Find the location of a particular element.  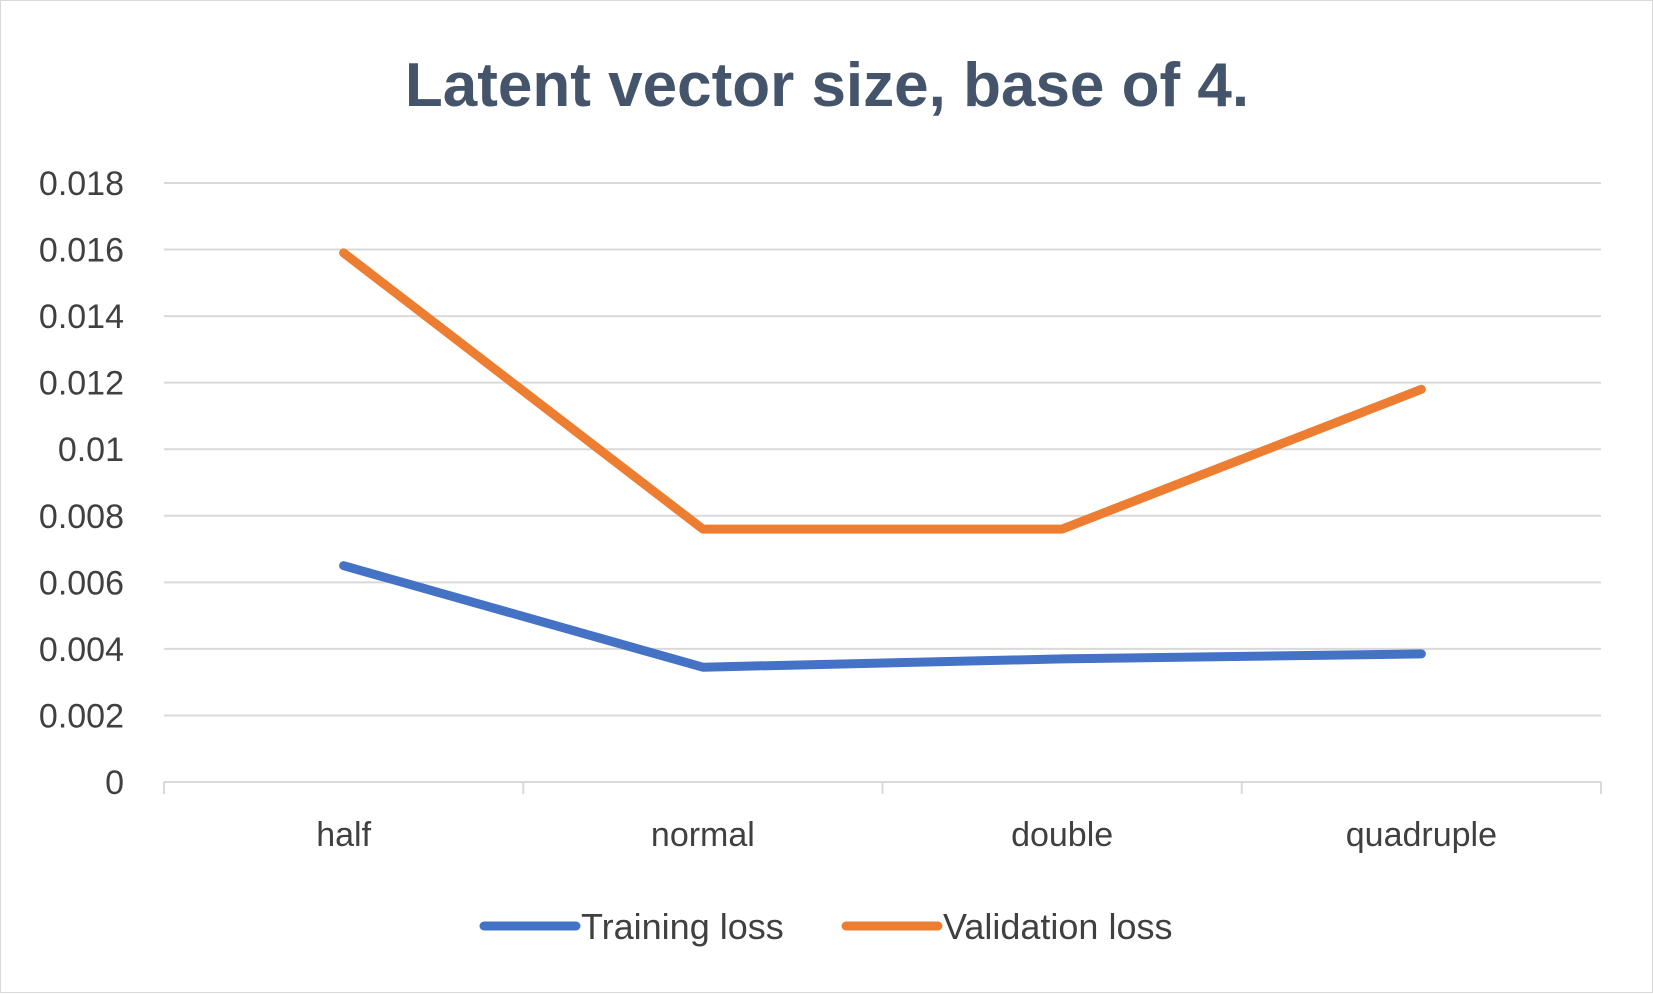

legend-label: Training loss is located at coordinates (682, 926).